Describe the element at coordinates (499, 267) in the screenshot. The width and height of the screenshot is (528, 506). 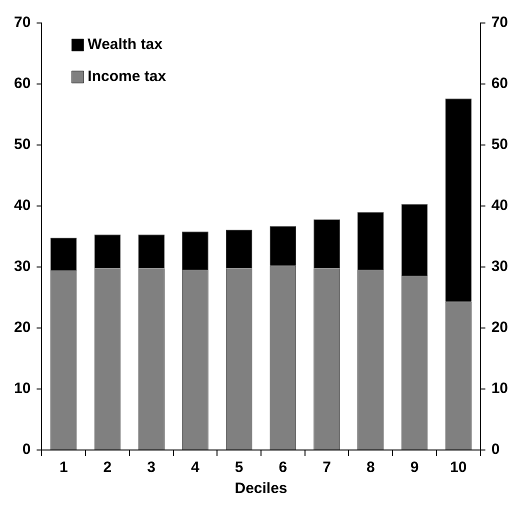
I see `y2-tick-label: 30` at that location.